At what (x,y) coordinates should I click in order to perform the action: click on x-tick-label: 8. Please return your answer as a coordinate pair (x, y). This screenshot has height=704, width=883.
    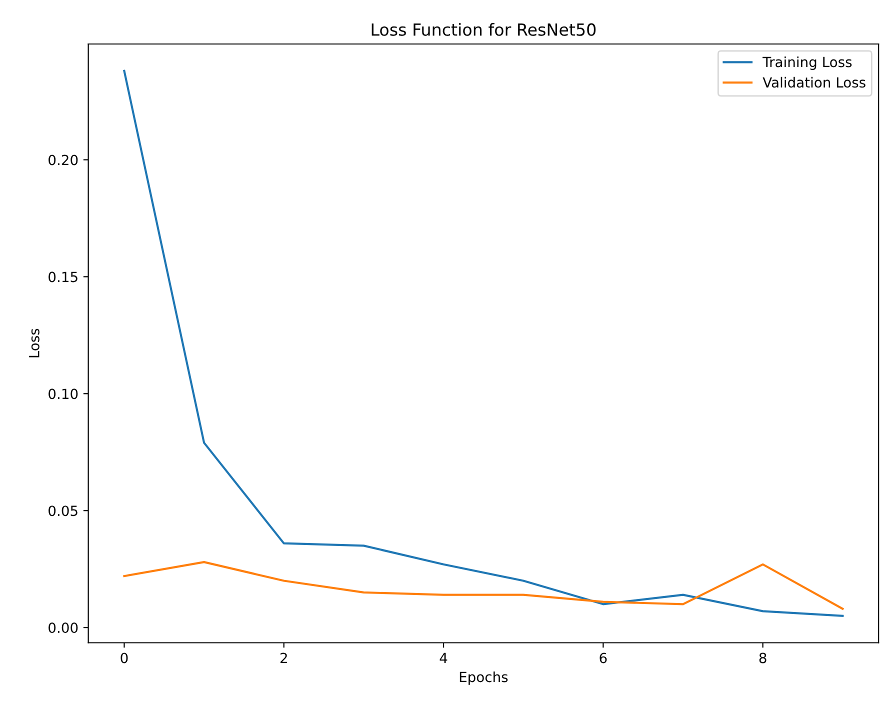
    Looking at the image, I should click on (762, 658).